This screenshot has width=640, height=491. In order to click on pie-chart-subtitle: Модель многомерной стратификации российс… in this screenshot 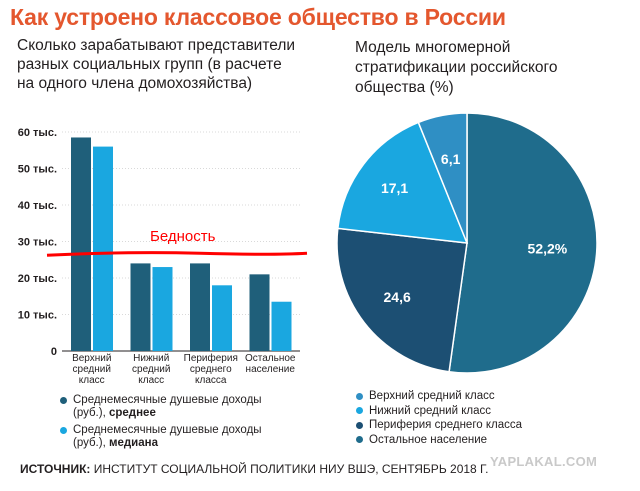, I will do `click(456, 67)`.